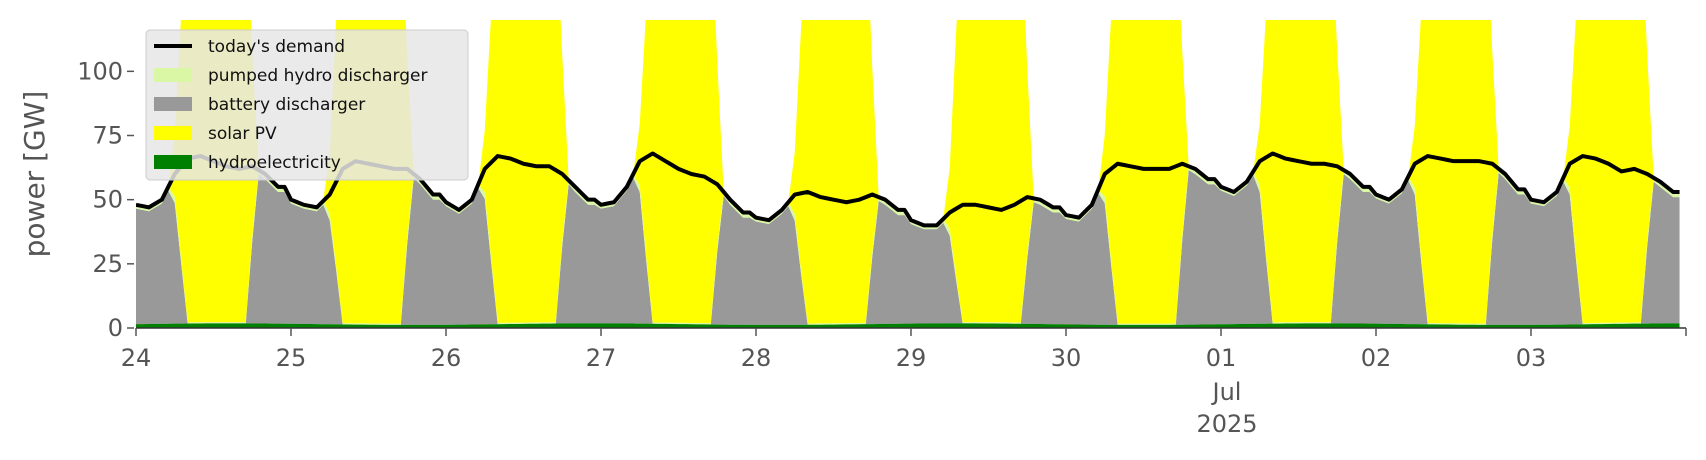 The width and height of the screenshot is (1706, 460). I want to click on y-tick-label-100: 100, so click(100, 71).